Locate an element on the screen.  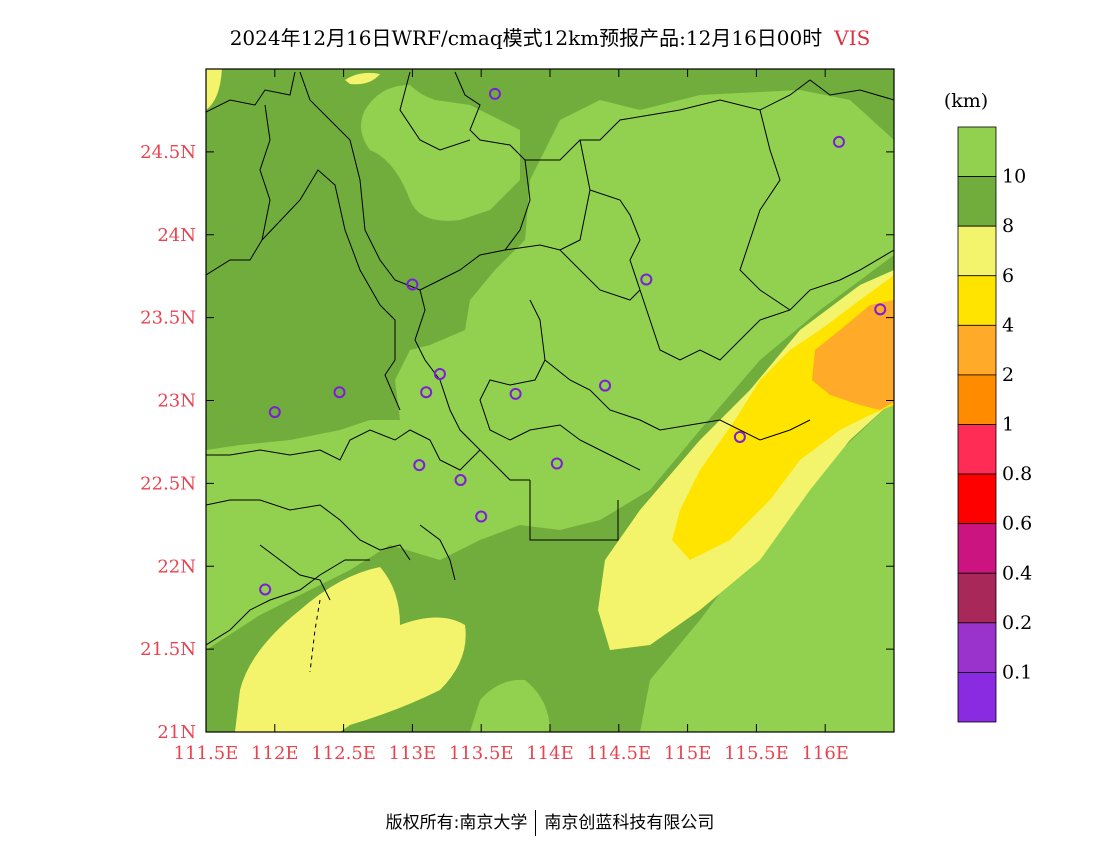
lon-tick-label: 113E is located at coordinates (413, 753).